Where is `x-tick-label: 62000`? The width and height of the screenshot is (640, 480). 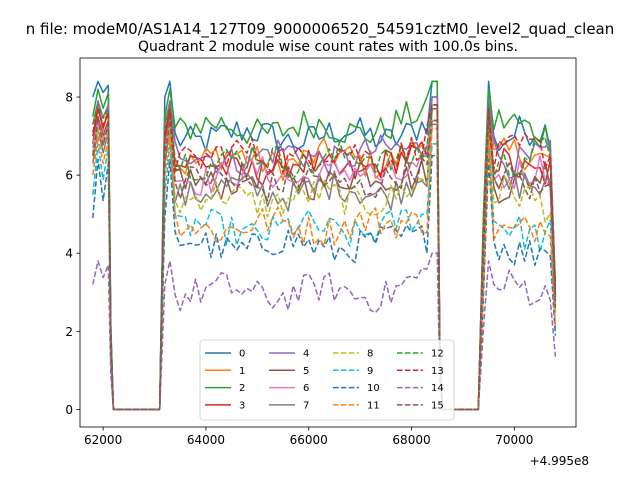 x-tick-label: 62000 is located at coordinates (103, 440).